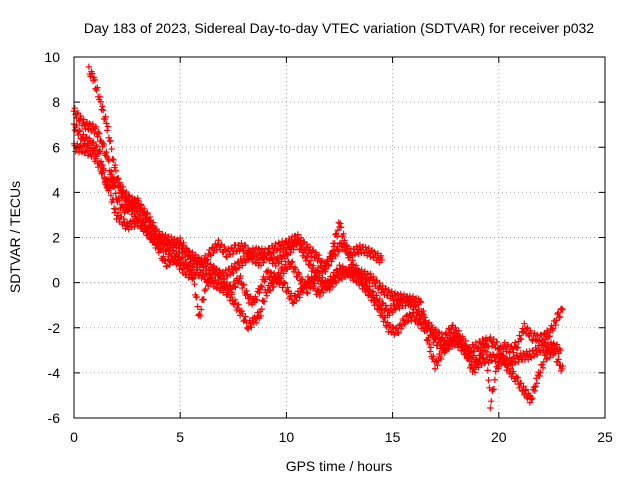 This screenshot has width=640, height=480. What do you see at coordinates (54, 328) in the screenshot?
I see `y-tick-label: -2` at bounding box center [54, 328].